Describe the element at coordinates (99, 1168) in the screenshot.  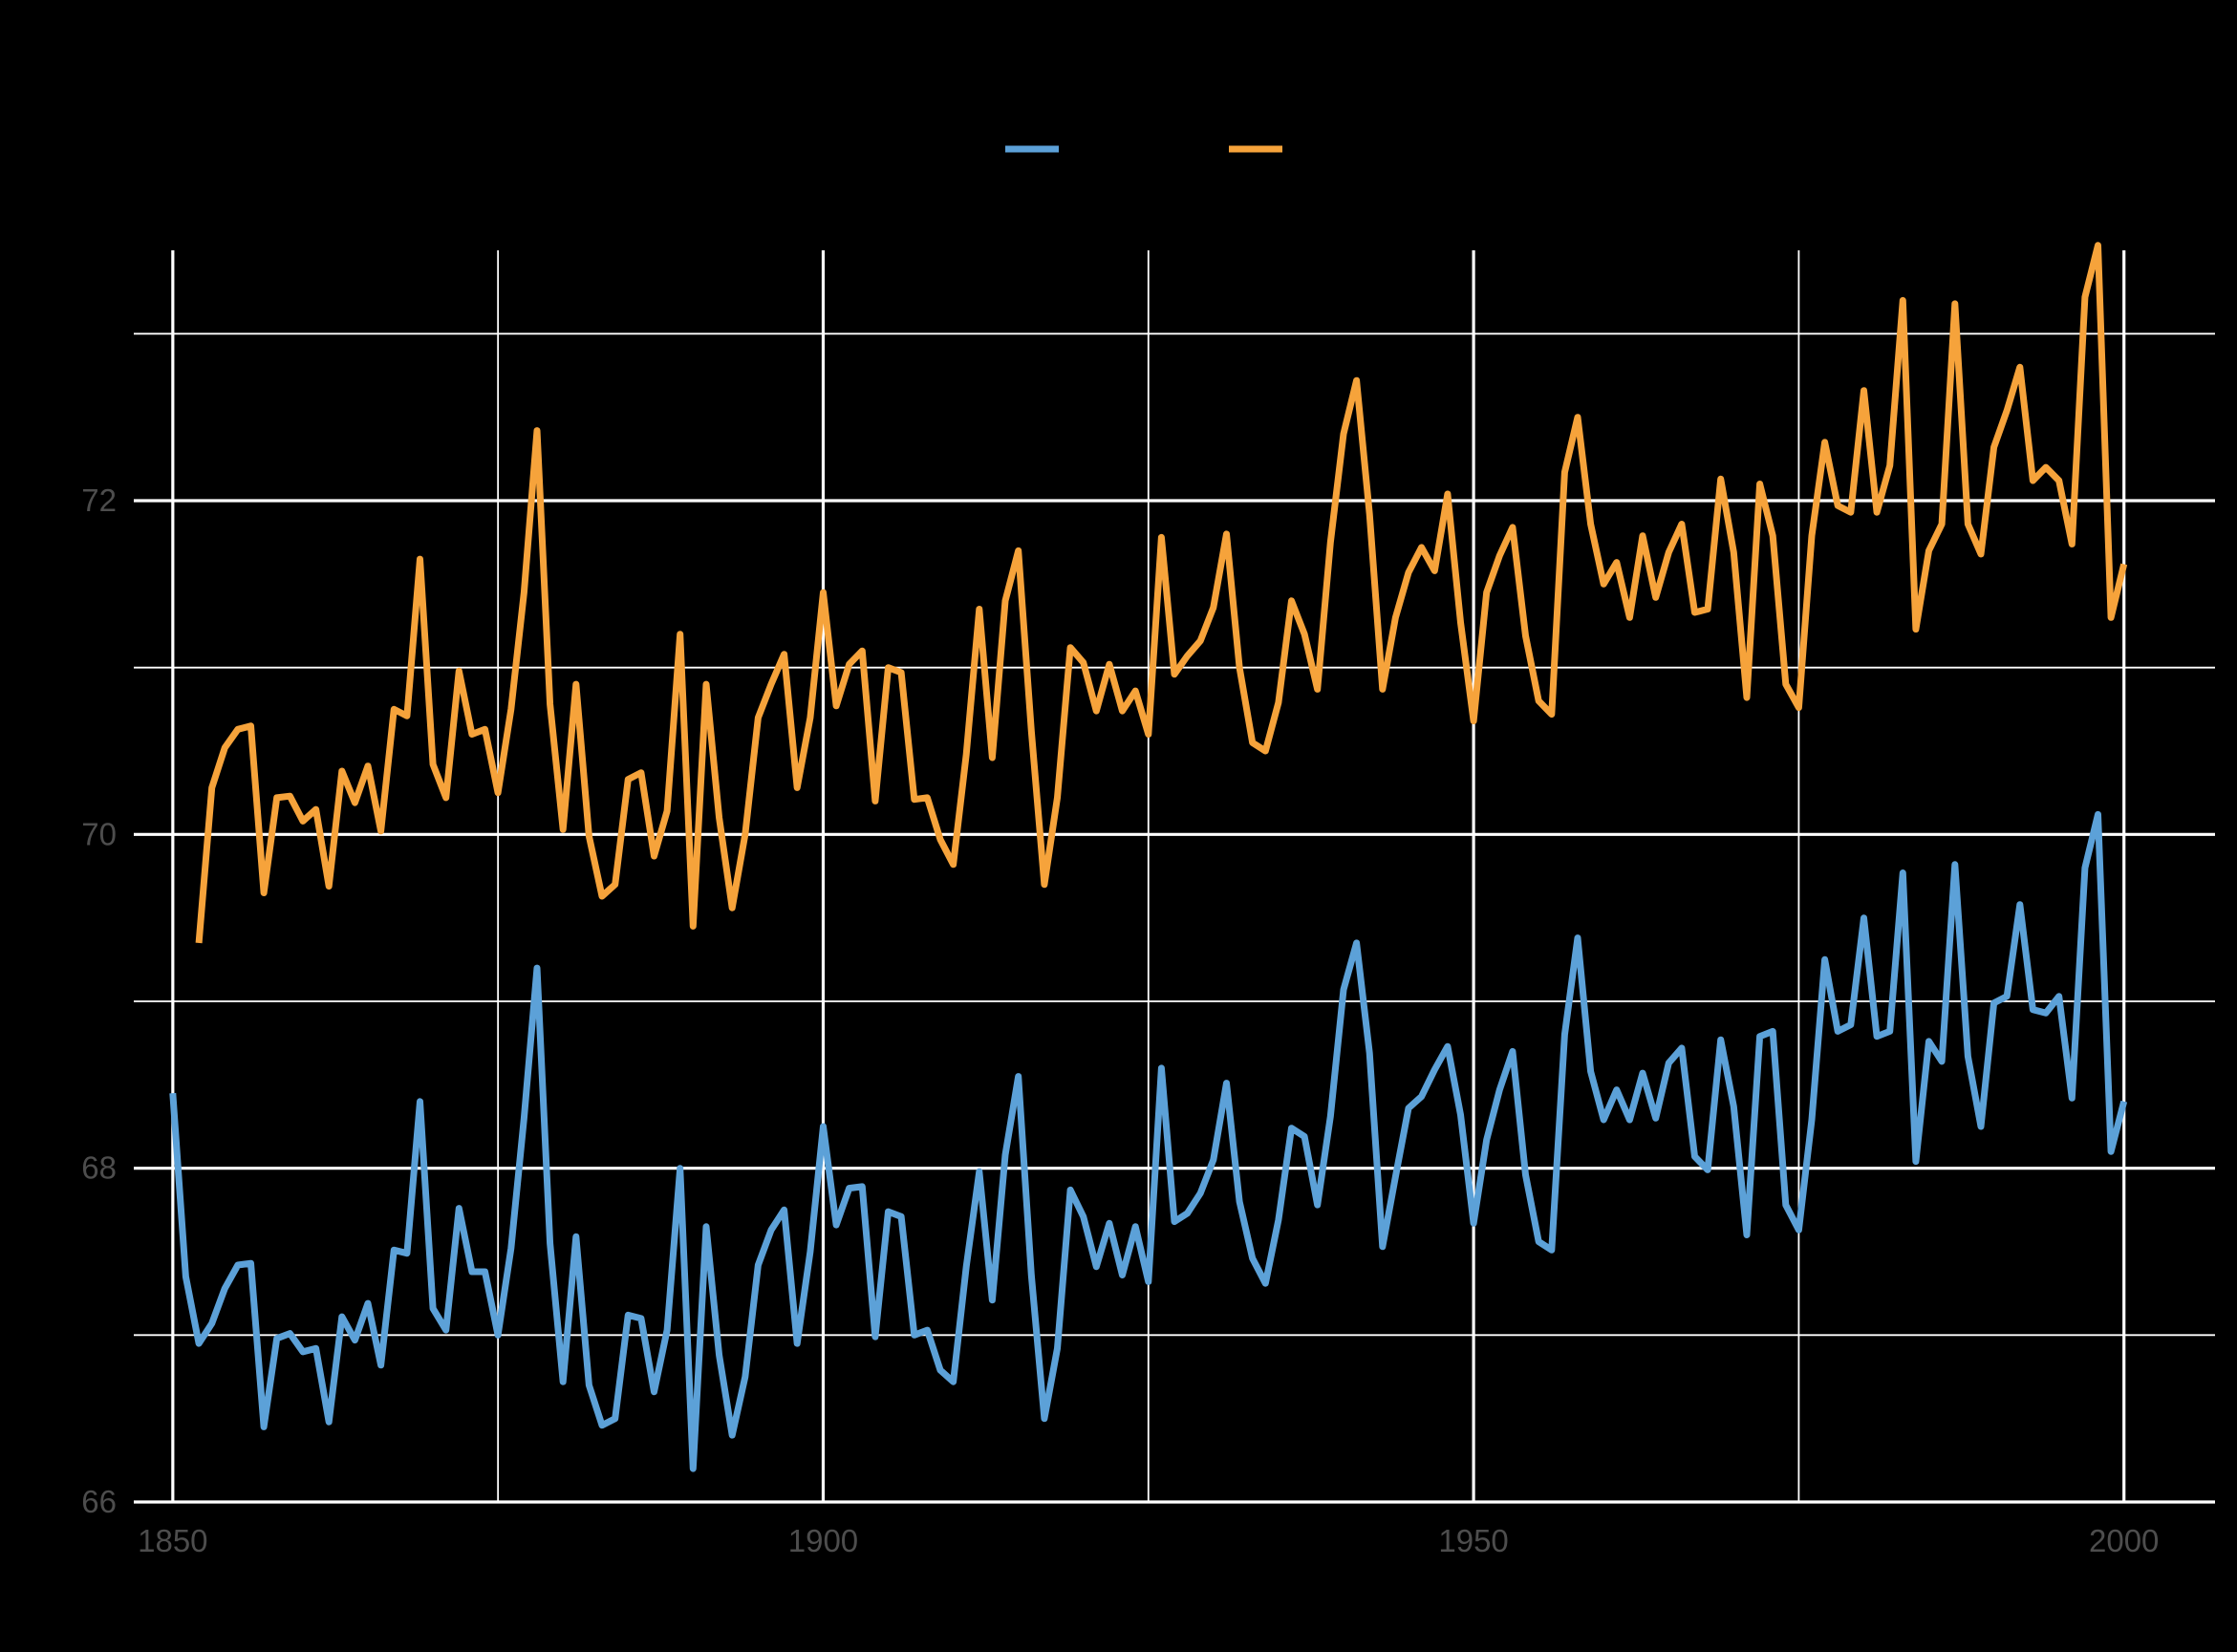
I see `y-tick-label: 68` at that location.